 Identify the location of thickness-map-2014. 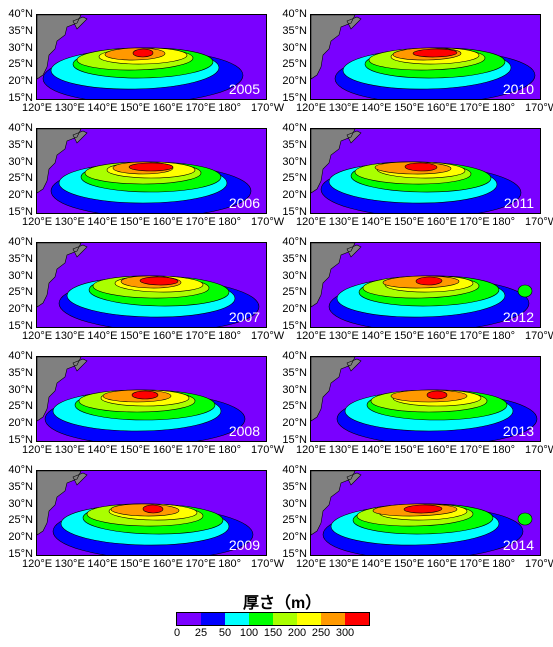
(422, 513).